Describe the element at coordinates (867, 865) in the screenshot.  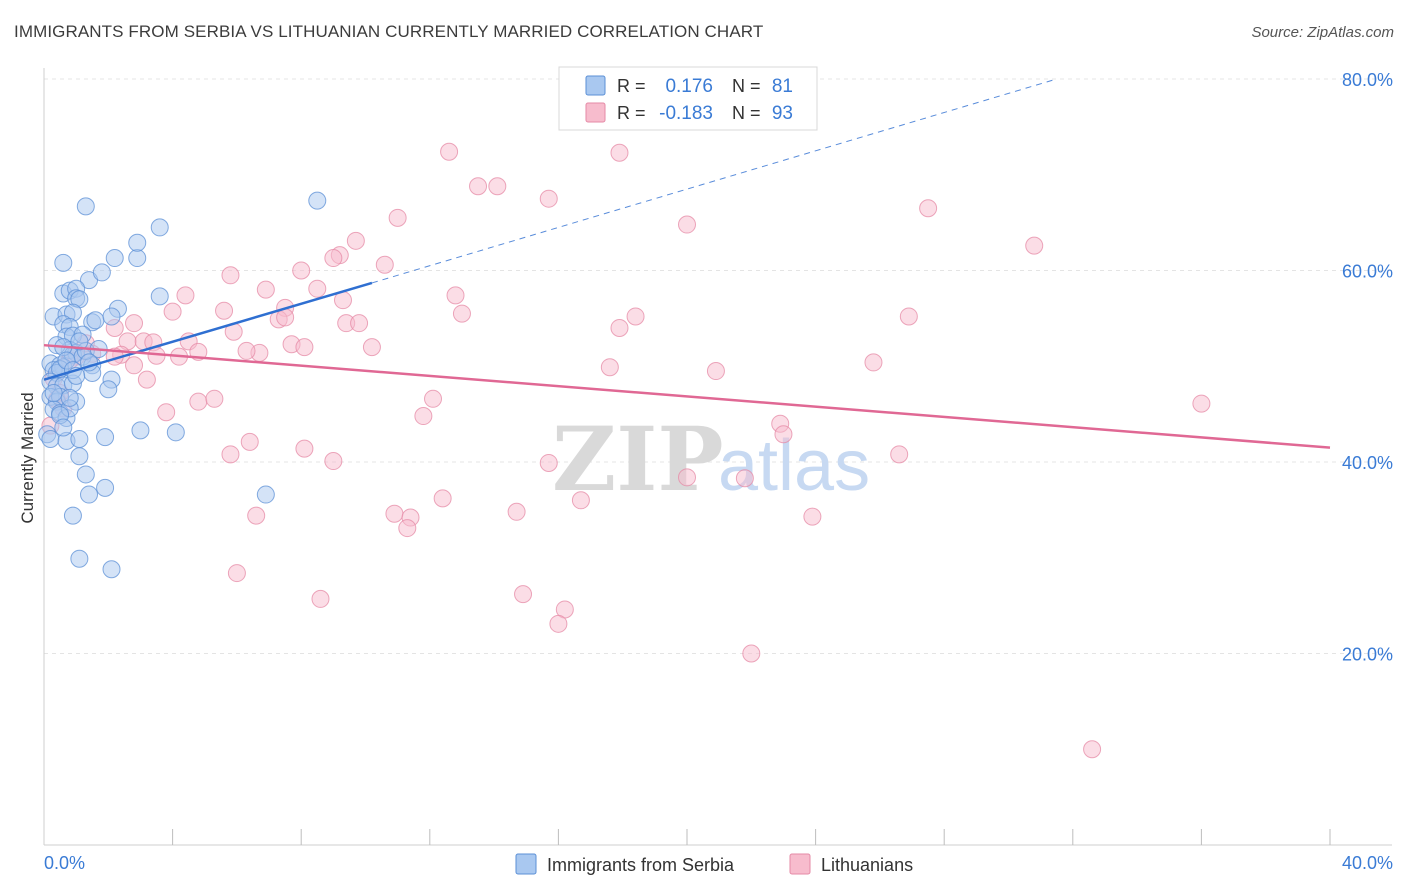
I see `bottom-legend-label-lith: Lithuanians` at that location.